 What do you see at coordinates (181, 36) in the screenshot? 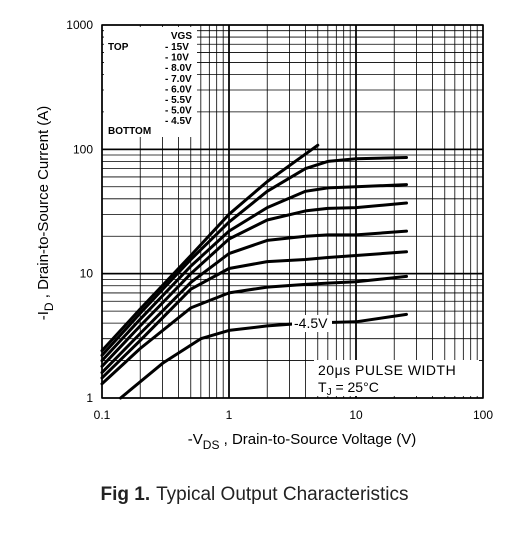
I see `legend-header: VGS` at bounding box center [181, 36].